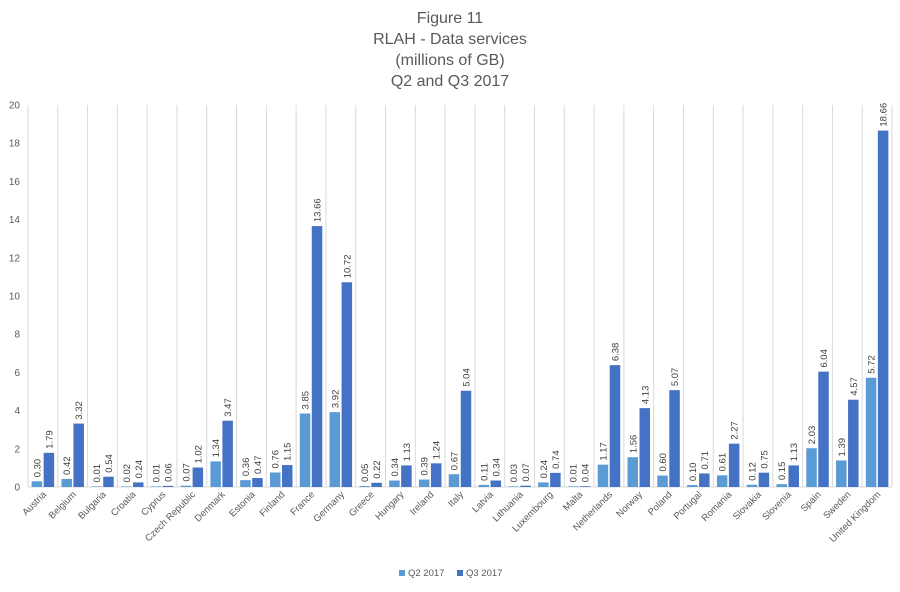 Image resolution: width=900 pixels, height=592 pixels. What do you see at coordinates (450, 81) in the screenshot?
I see `chart-title-line-4: Q2 and Q3 2017` at bounding box center [450, 81].